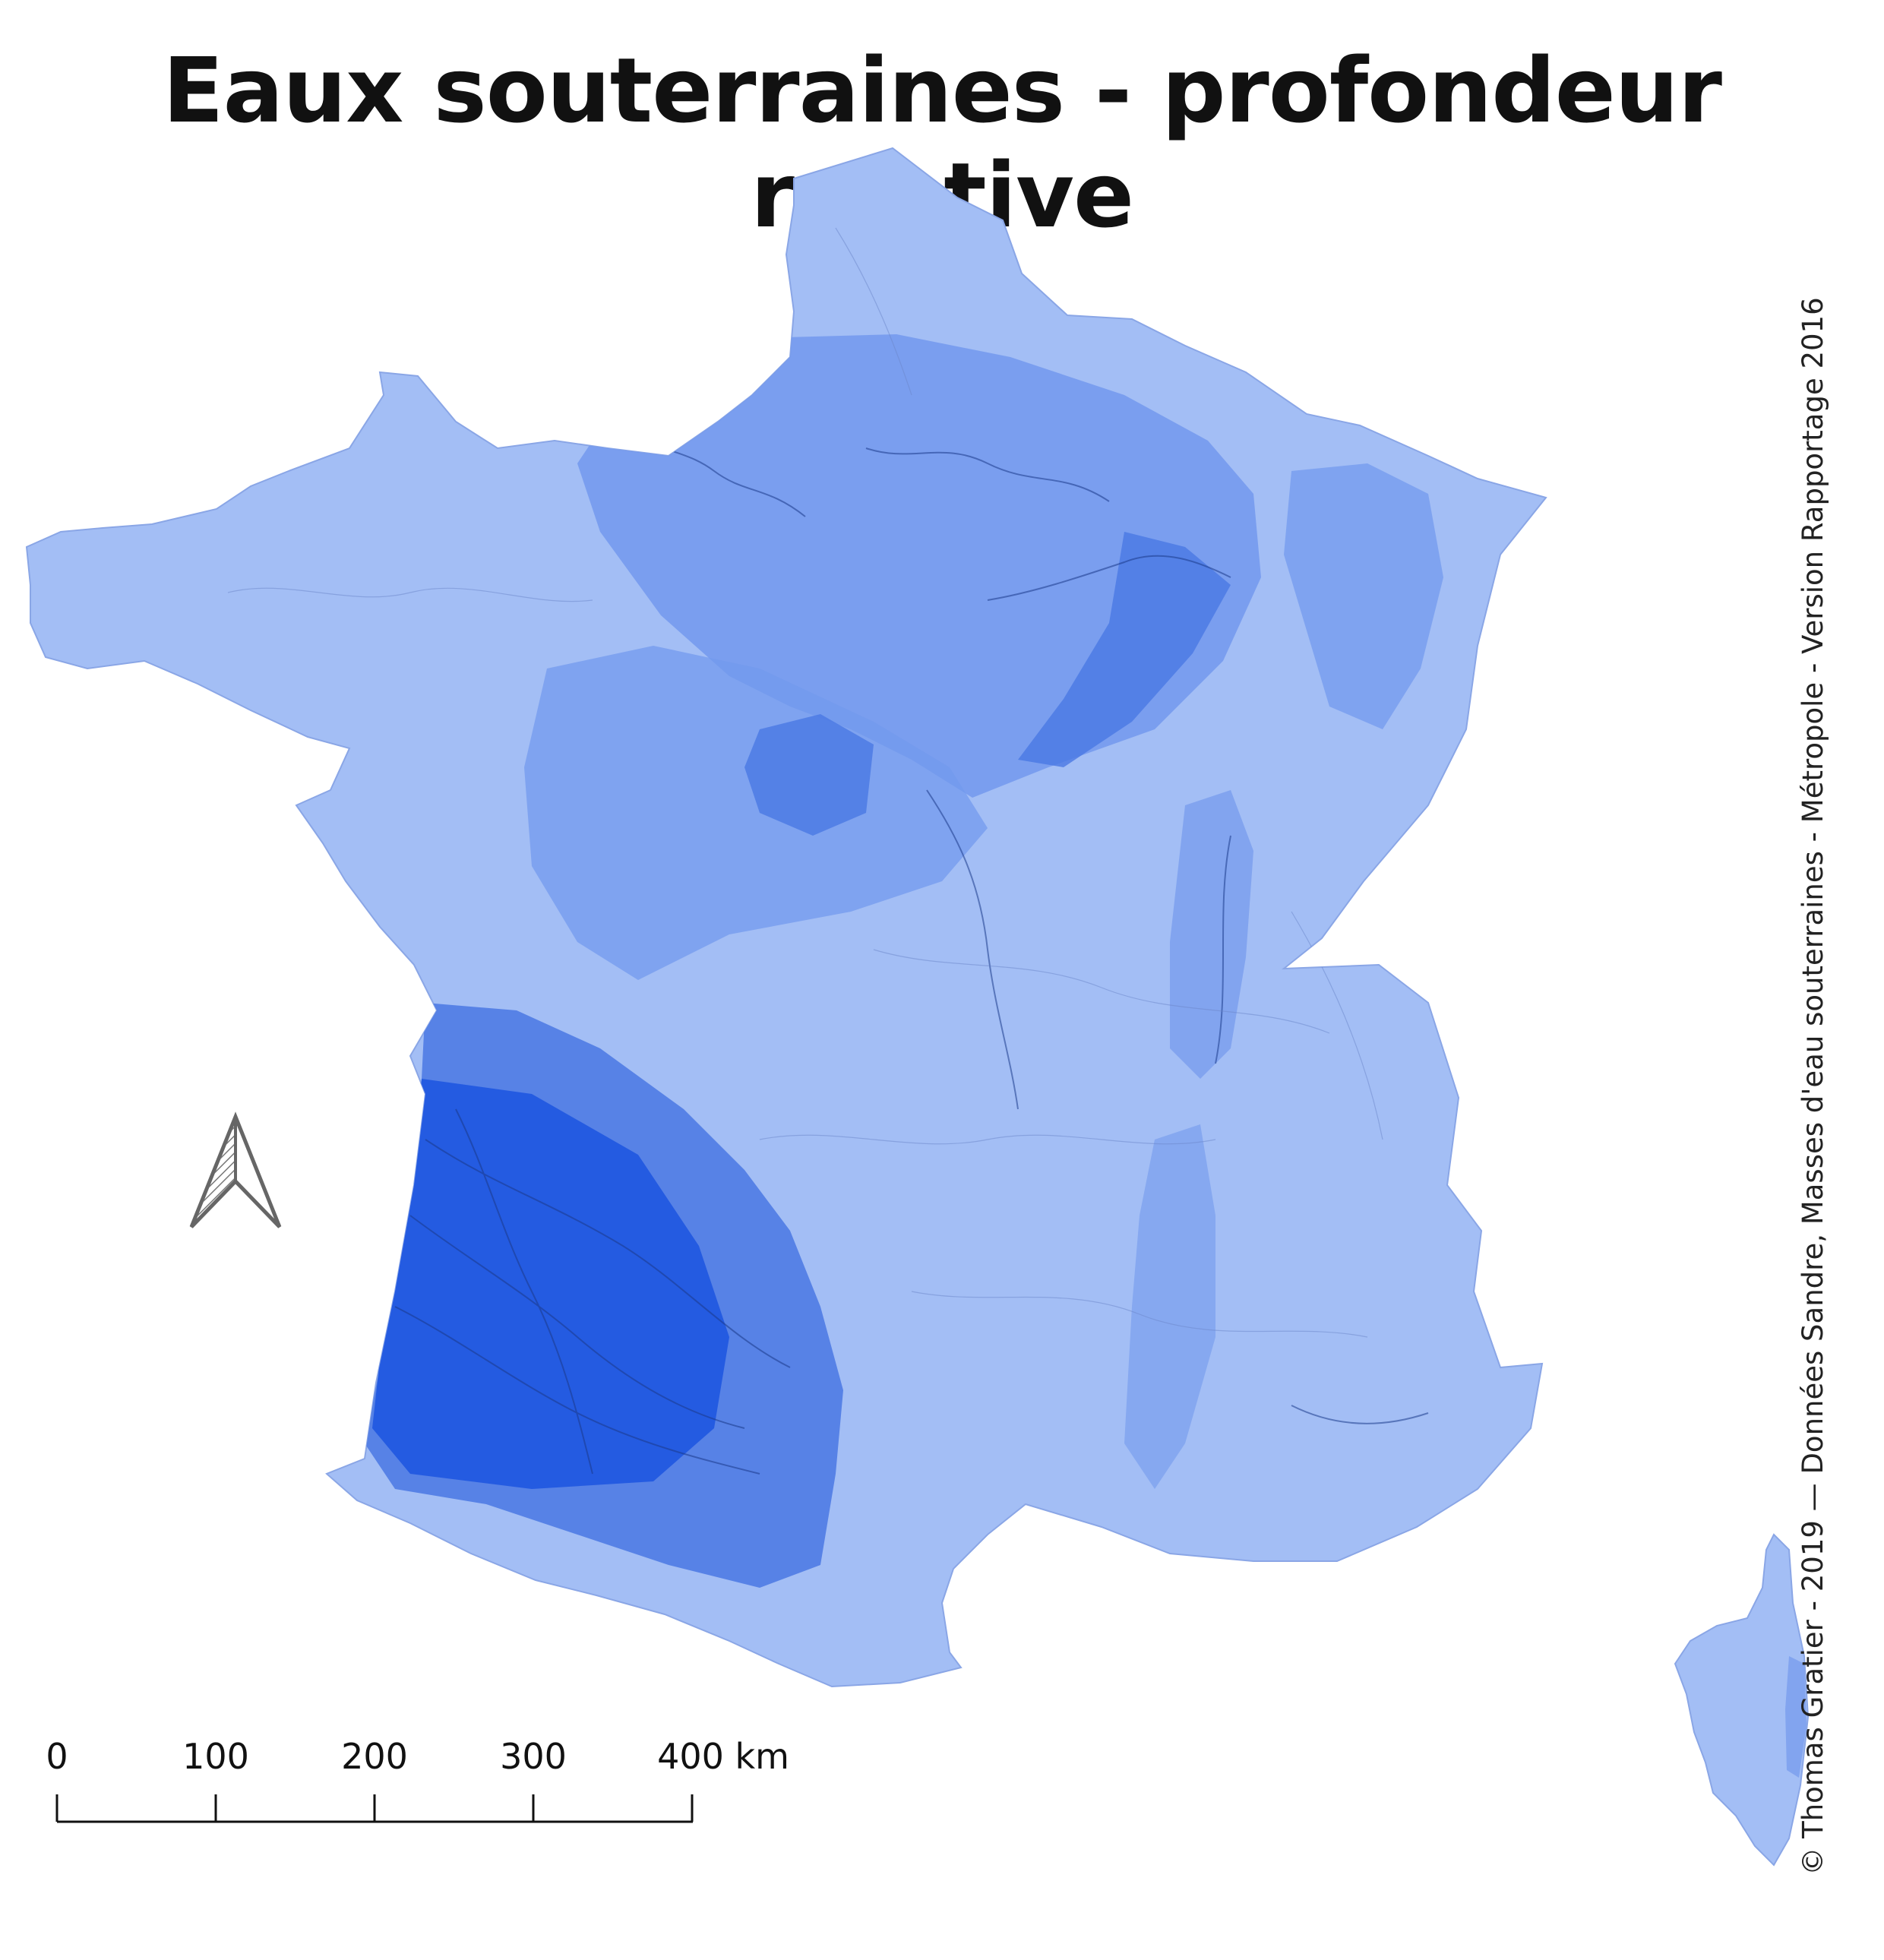  I want to click on scale-bar, so click(374, 1808).